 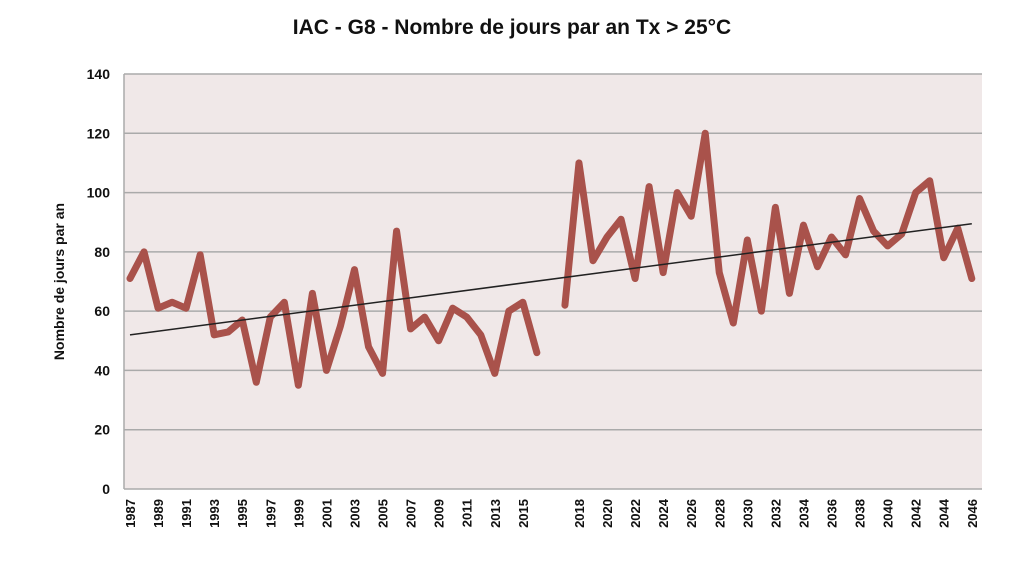 I want to click on x-tick-label: 2007, so click(x=411, y=513).